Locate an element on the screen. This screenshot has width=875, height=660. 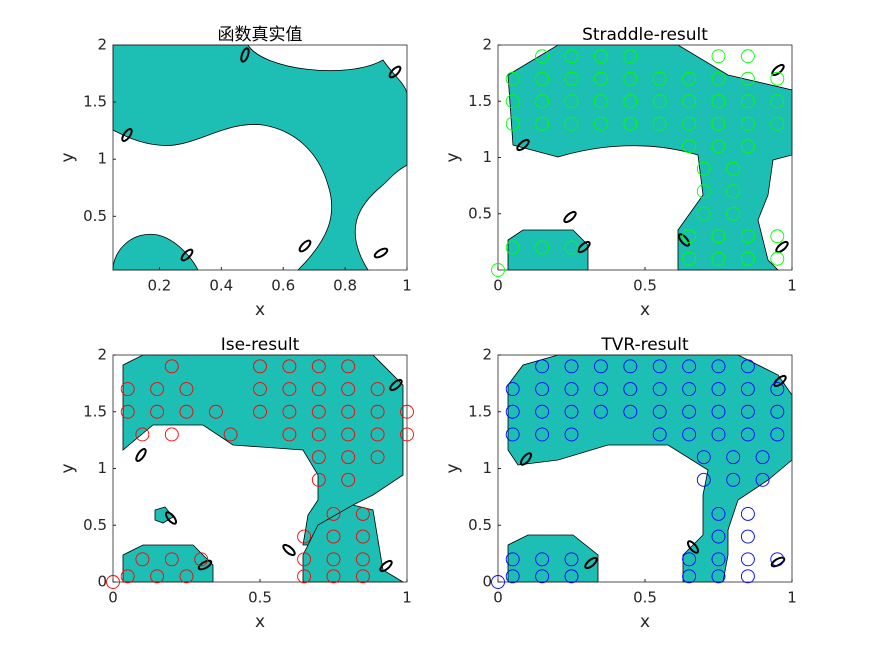
chart-title: TVR-result is located at coordinates (644, 345).